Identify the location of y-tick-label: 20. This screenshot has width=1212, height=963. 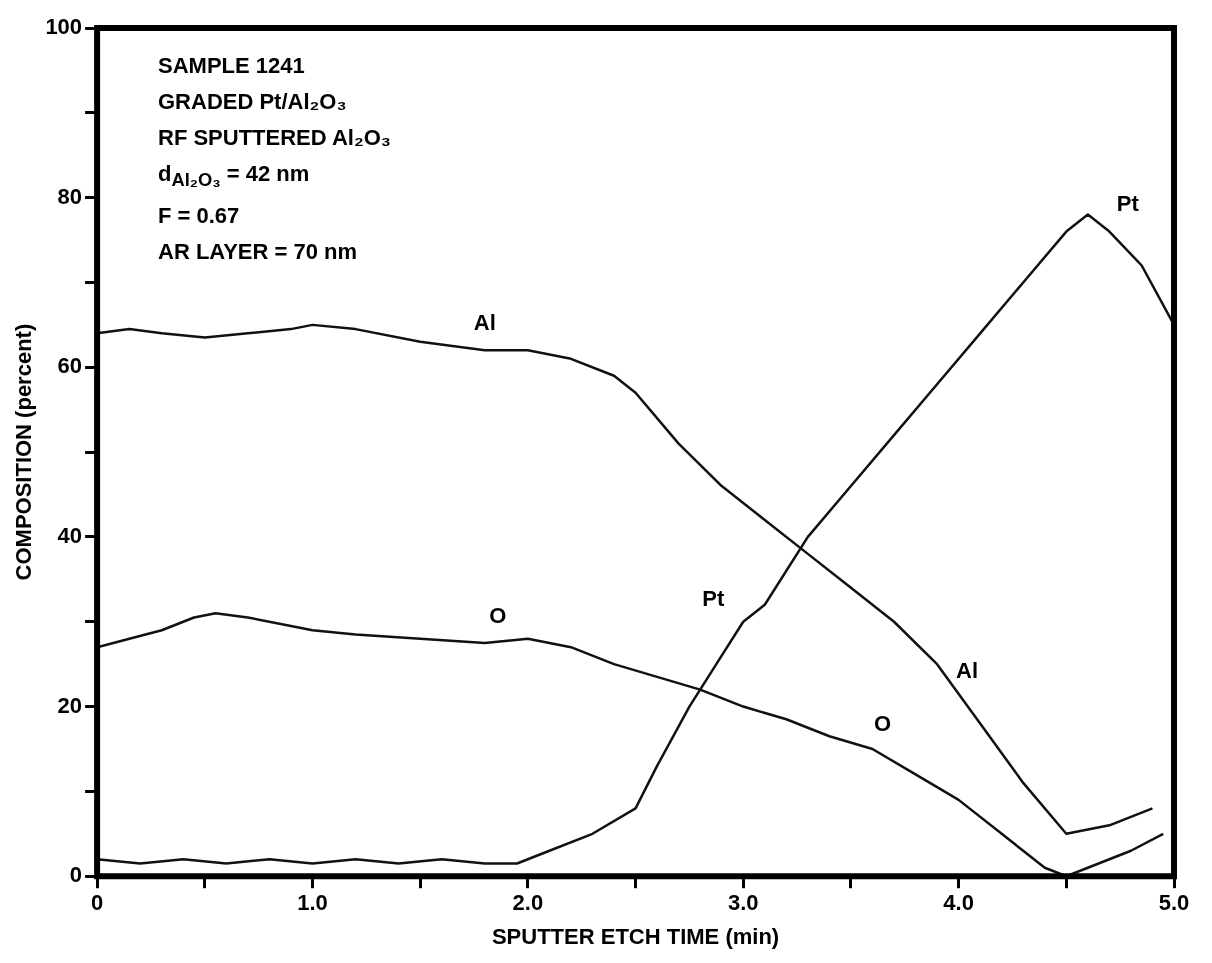
(70, 705).